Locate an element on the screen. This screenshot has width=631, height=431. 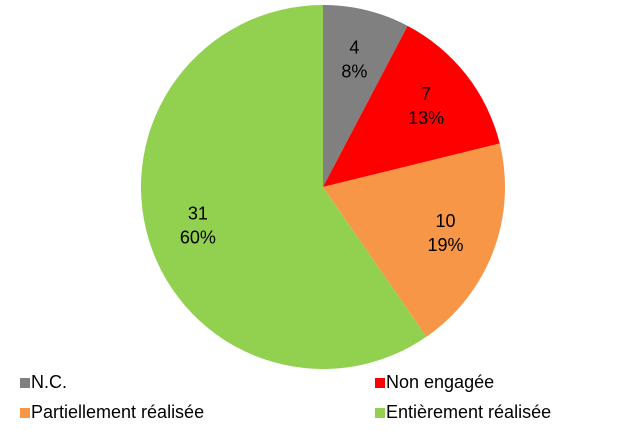
slice-percent-label: 8% is located at coordinates (354, 72).